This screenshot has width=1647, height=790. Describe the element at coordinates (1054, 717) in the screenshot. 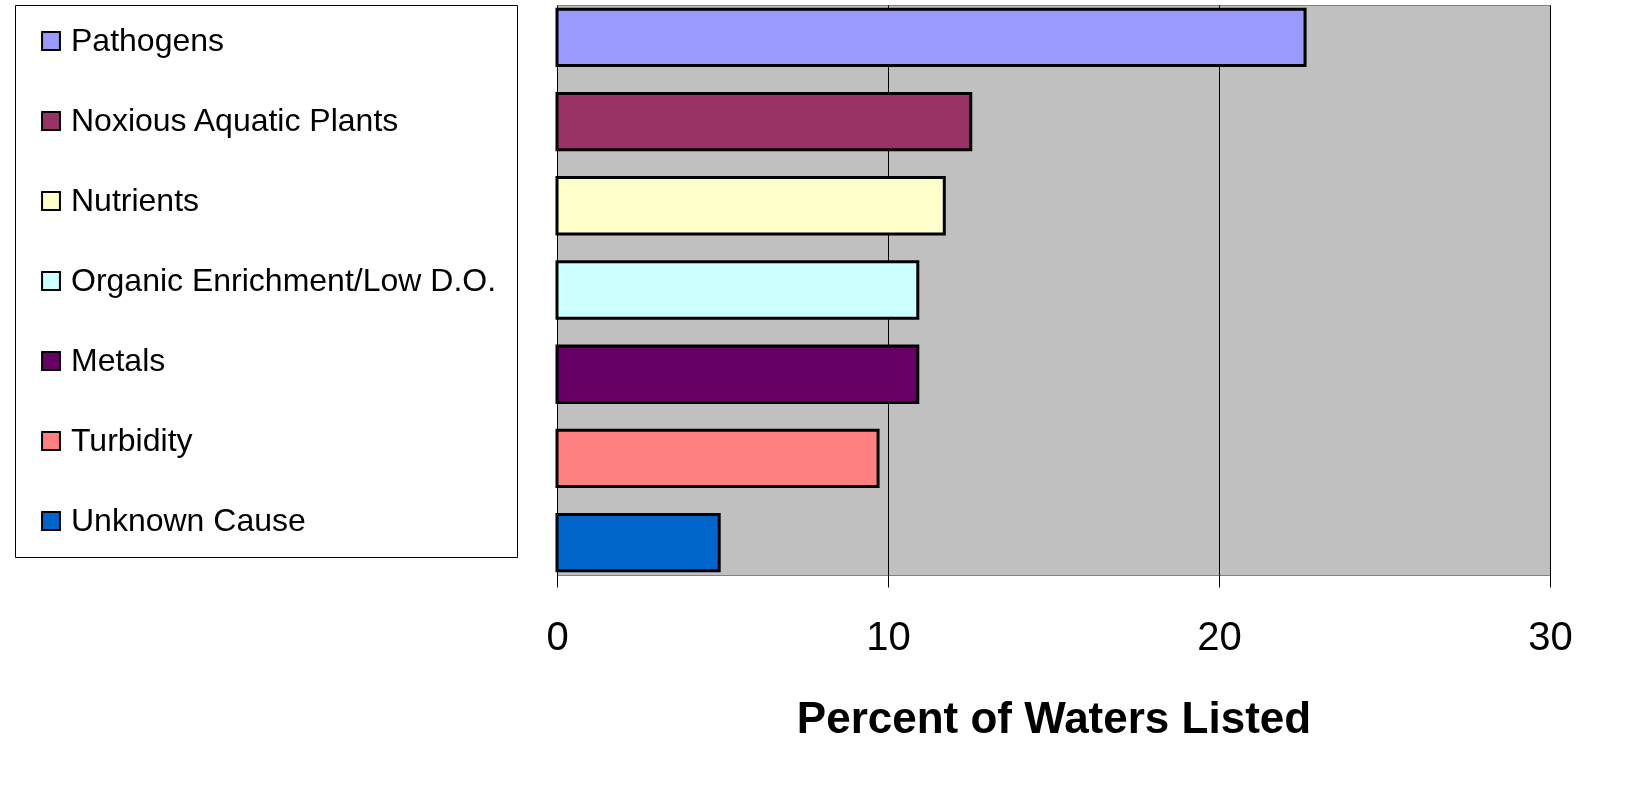

I see `x-axis-title: Percent of Waters Listed` at that location.